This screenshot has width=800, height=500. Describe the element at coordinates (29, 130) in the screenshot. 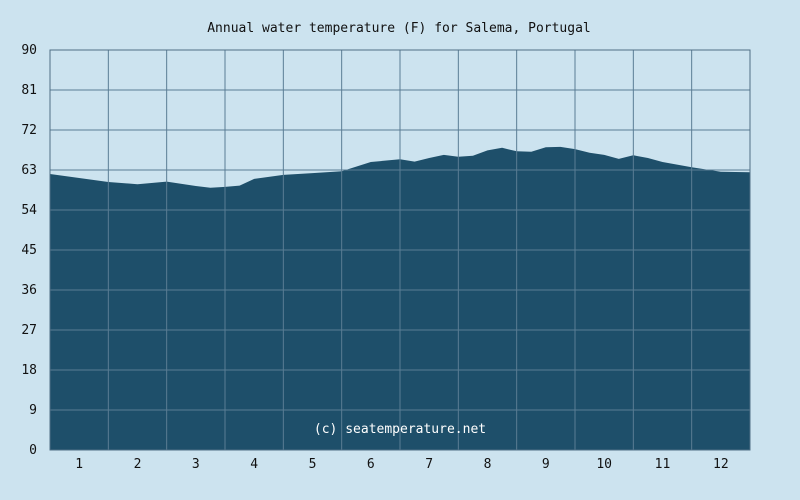

I see `y-tick-label: 72` at that location.